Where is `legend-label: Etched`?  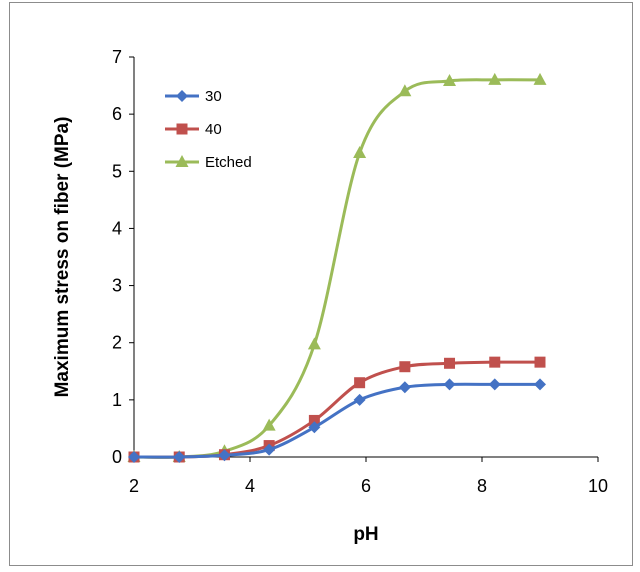
legend-label: Etched is located at coordinates (228, 162).